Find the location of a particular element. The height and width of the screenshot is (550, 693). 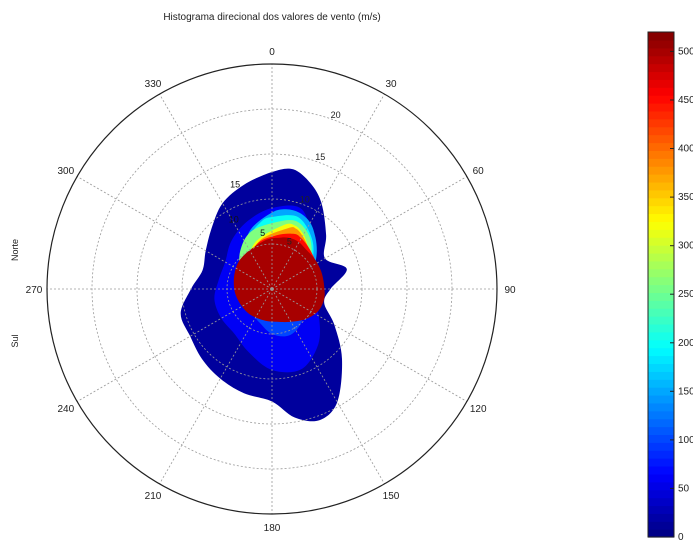

angle-tick-label: 300 is located at coordinates (65, 171).